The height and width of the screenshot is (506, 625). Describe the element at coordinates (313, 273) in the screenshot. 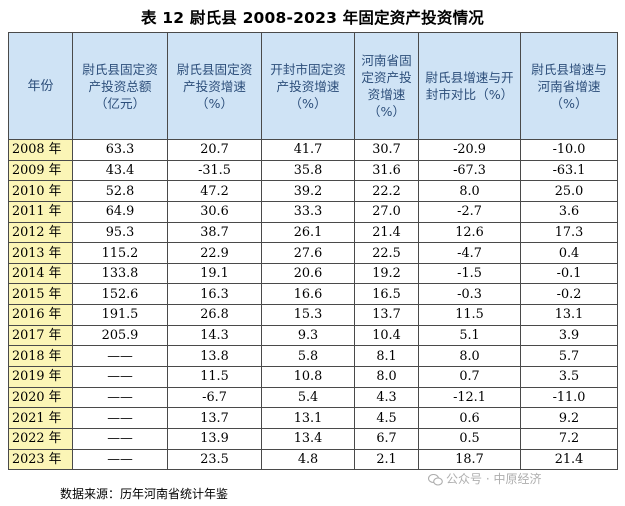

I see `table-row: 2014 年 133.8 19.1 20.6 19.2 -1.5 -0.1` at that location.